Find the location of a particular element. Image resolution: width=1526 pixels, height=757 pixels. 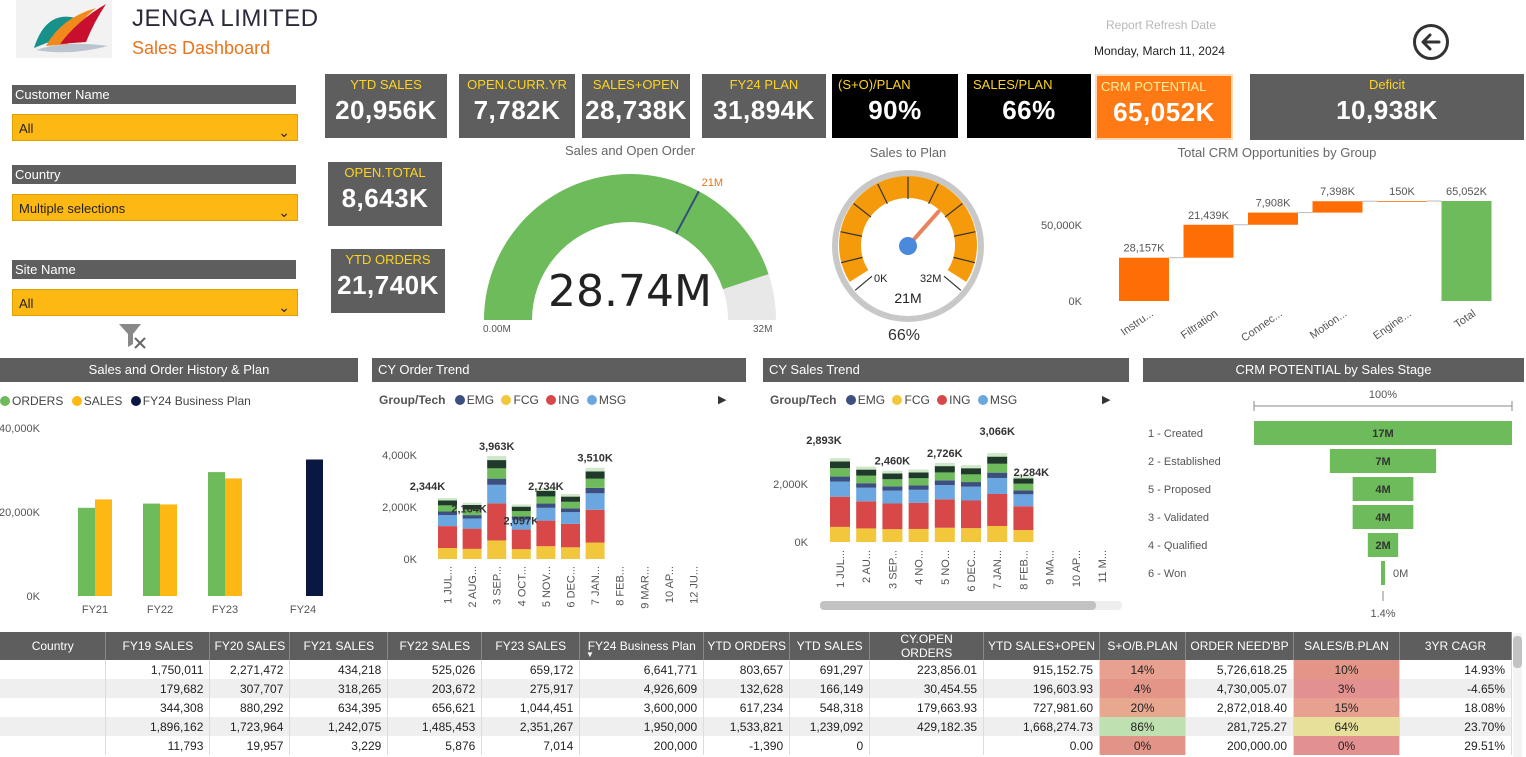

table-cell: 1,896,162 is located at coordinates (158, 726).